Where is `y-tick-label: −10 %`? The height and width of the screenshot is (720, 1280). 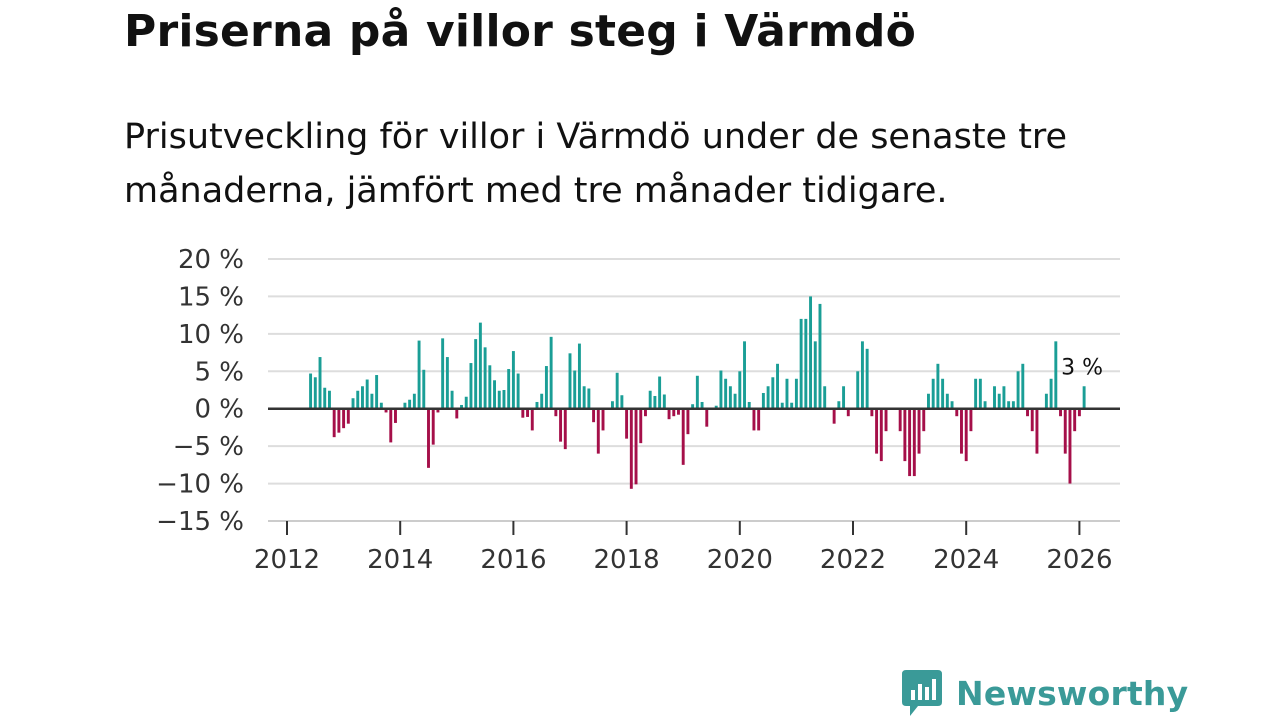
y-tick-label: −10 % is located at coordinates (200, 485).